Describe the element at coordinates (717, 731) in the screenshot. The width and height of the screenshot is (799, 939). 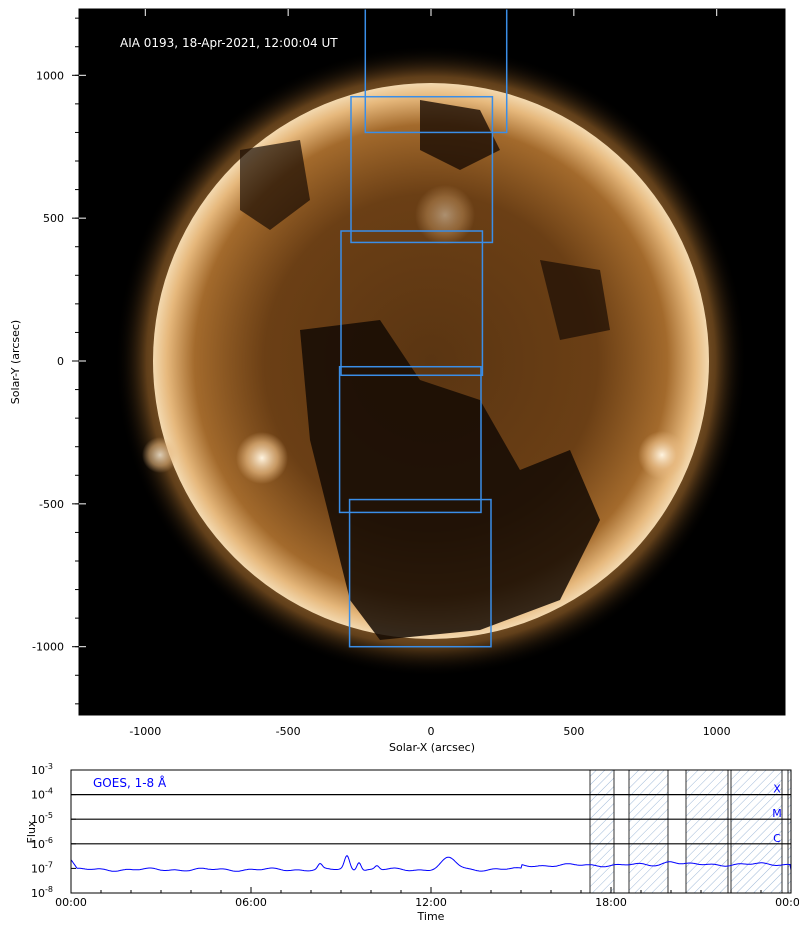
I see `x-tick-label: 1000` at that location.